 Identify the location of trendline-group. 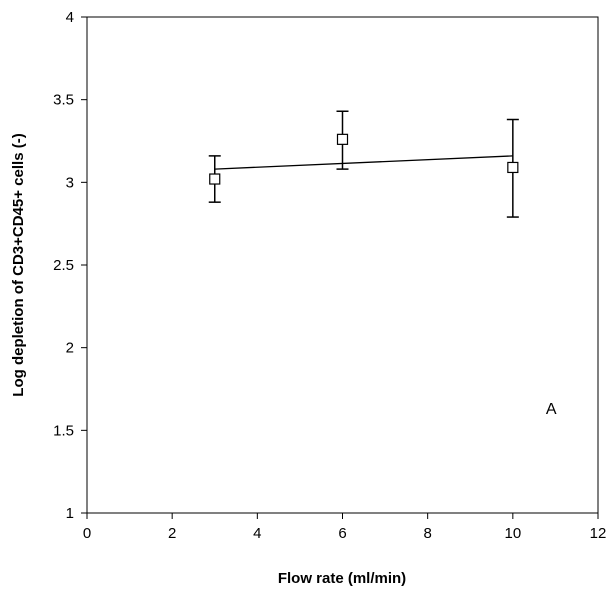
(363, 162).